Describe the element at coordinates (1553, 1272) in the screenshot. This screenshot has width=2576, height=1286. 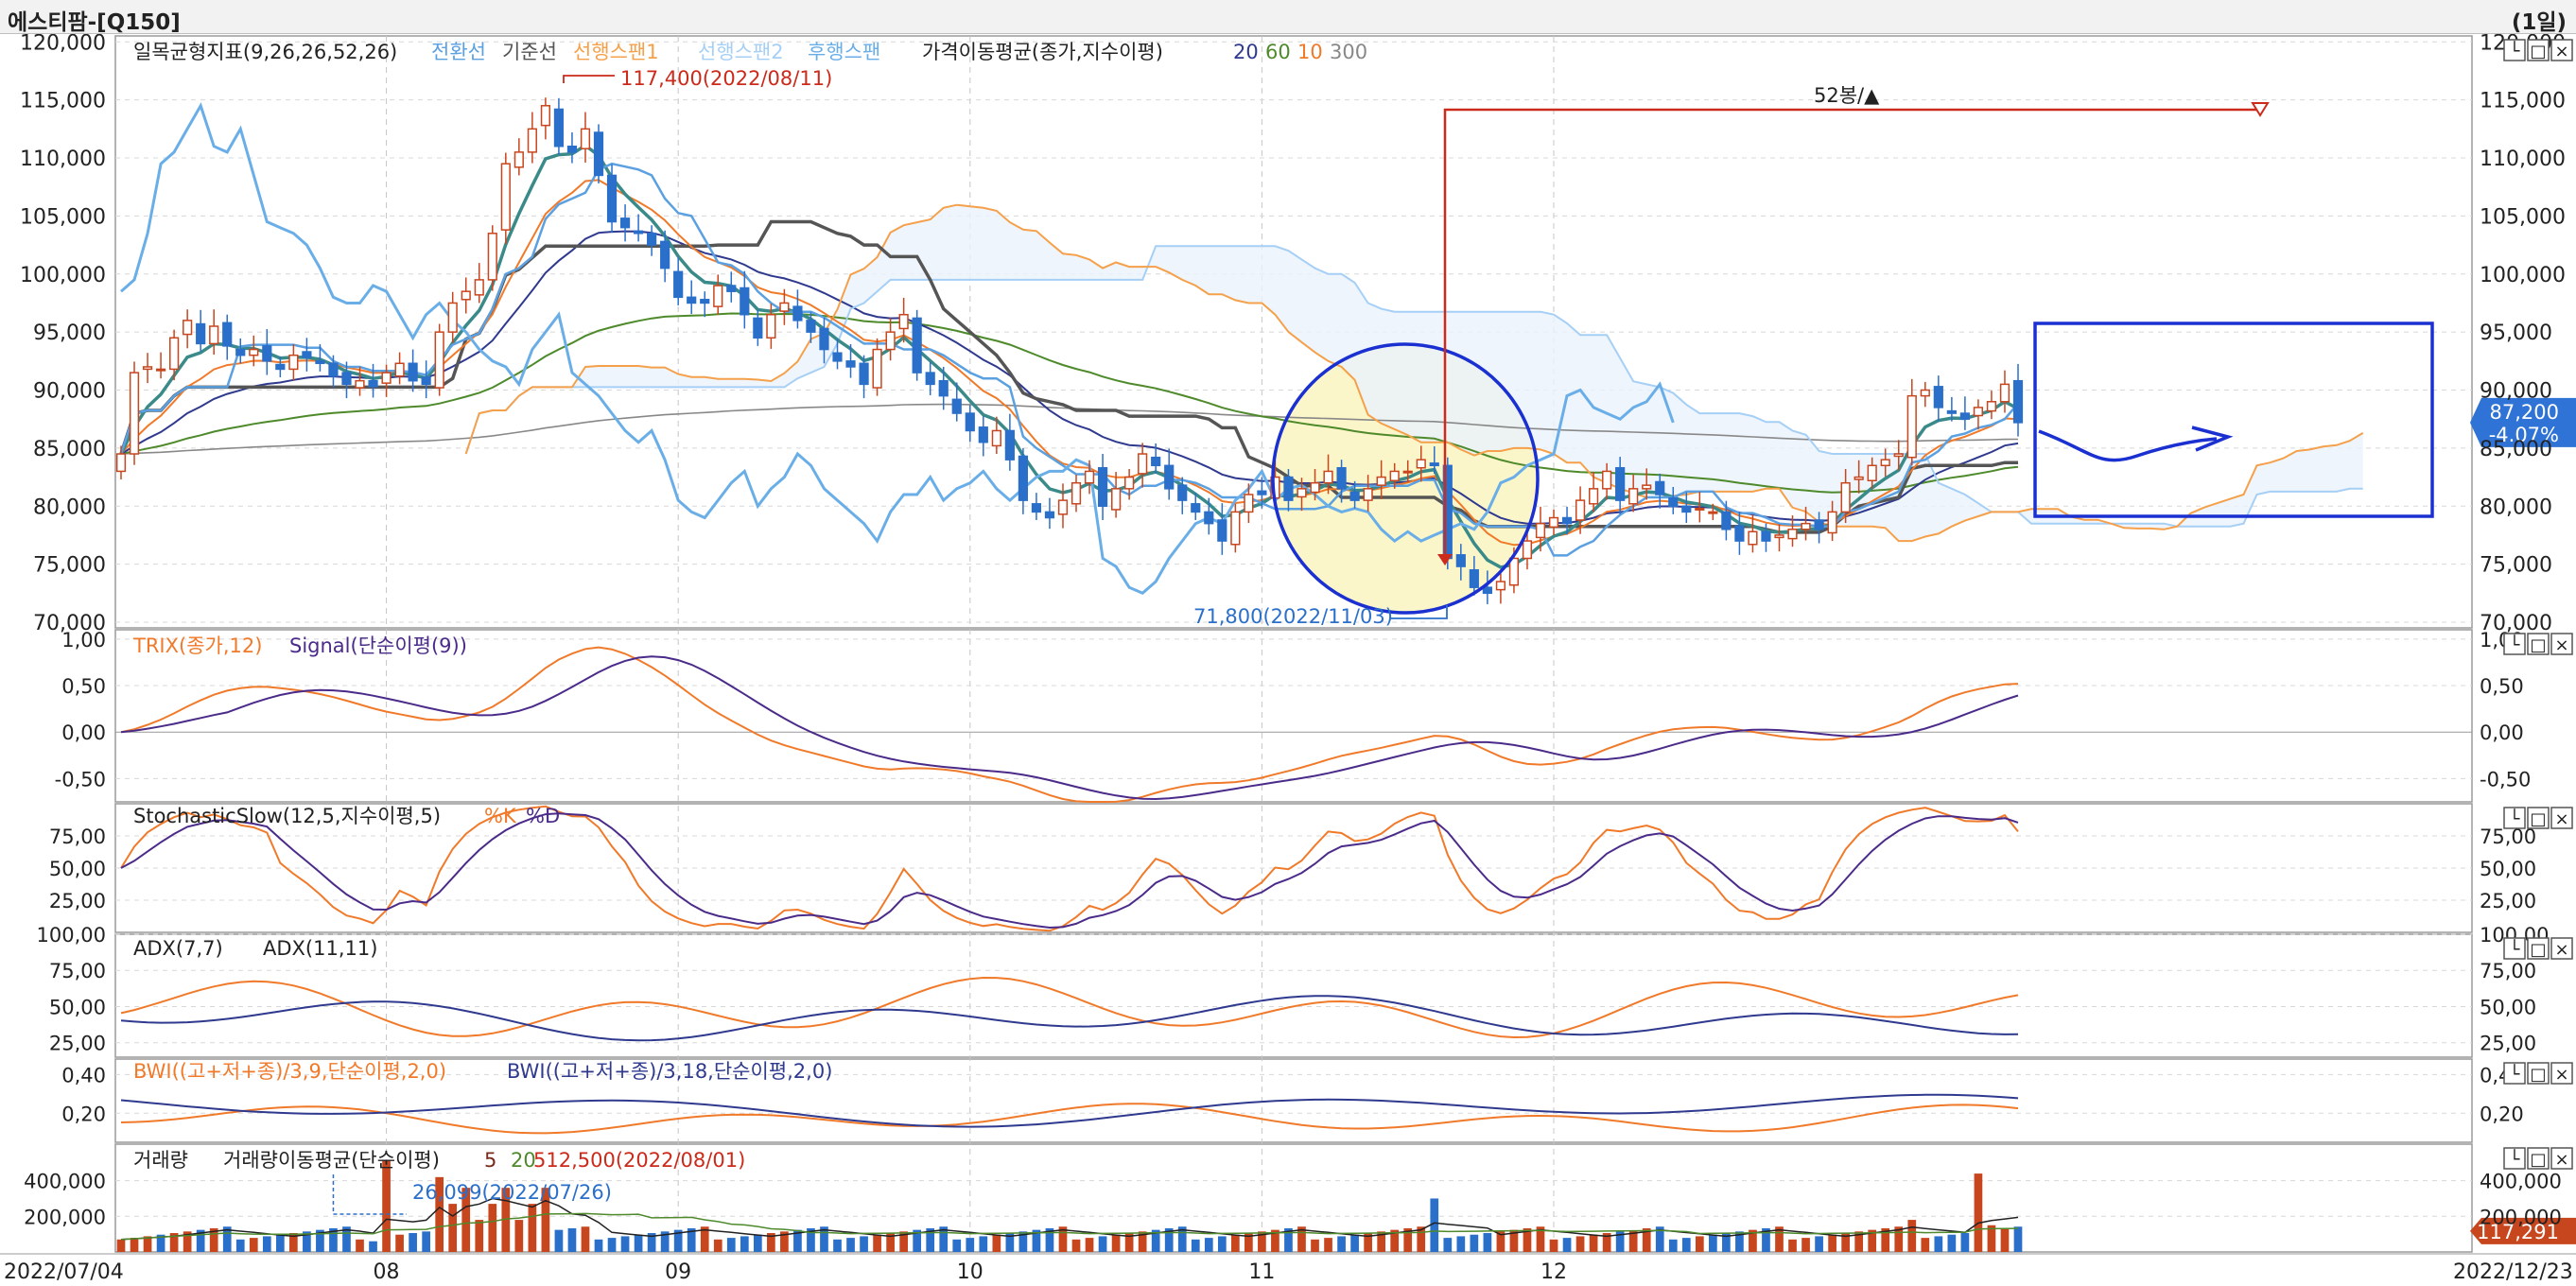
I see `month-label: 12` at that location.